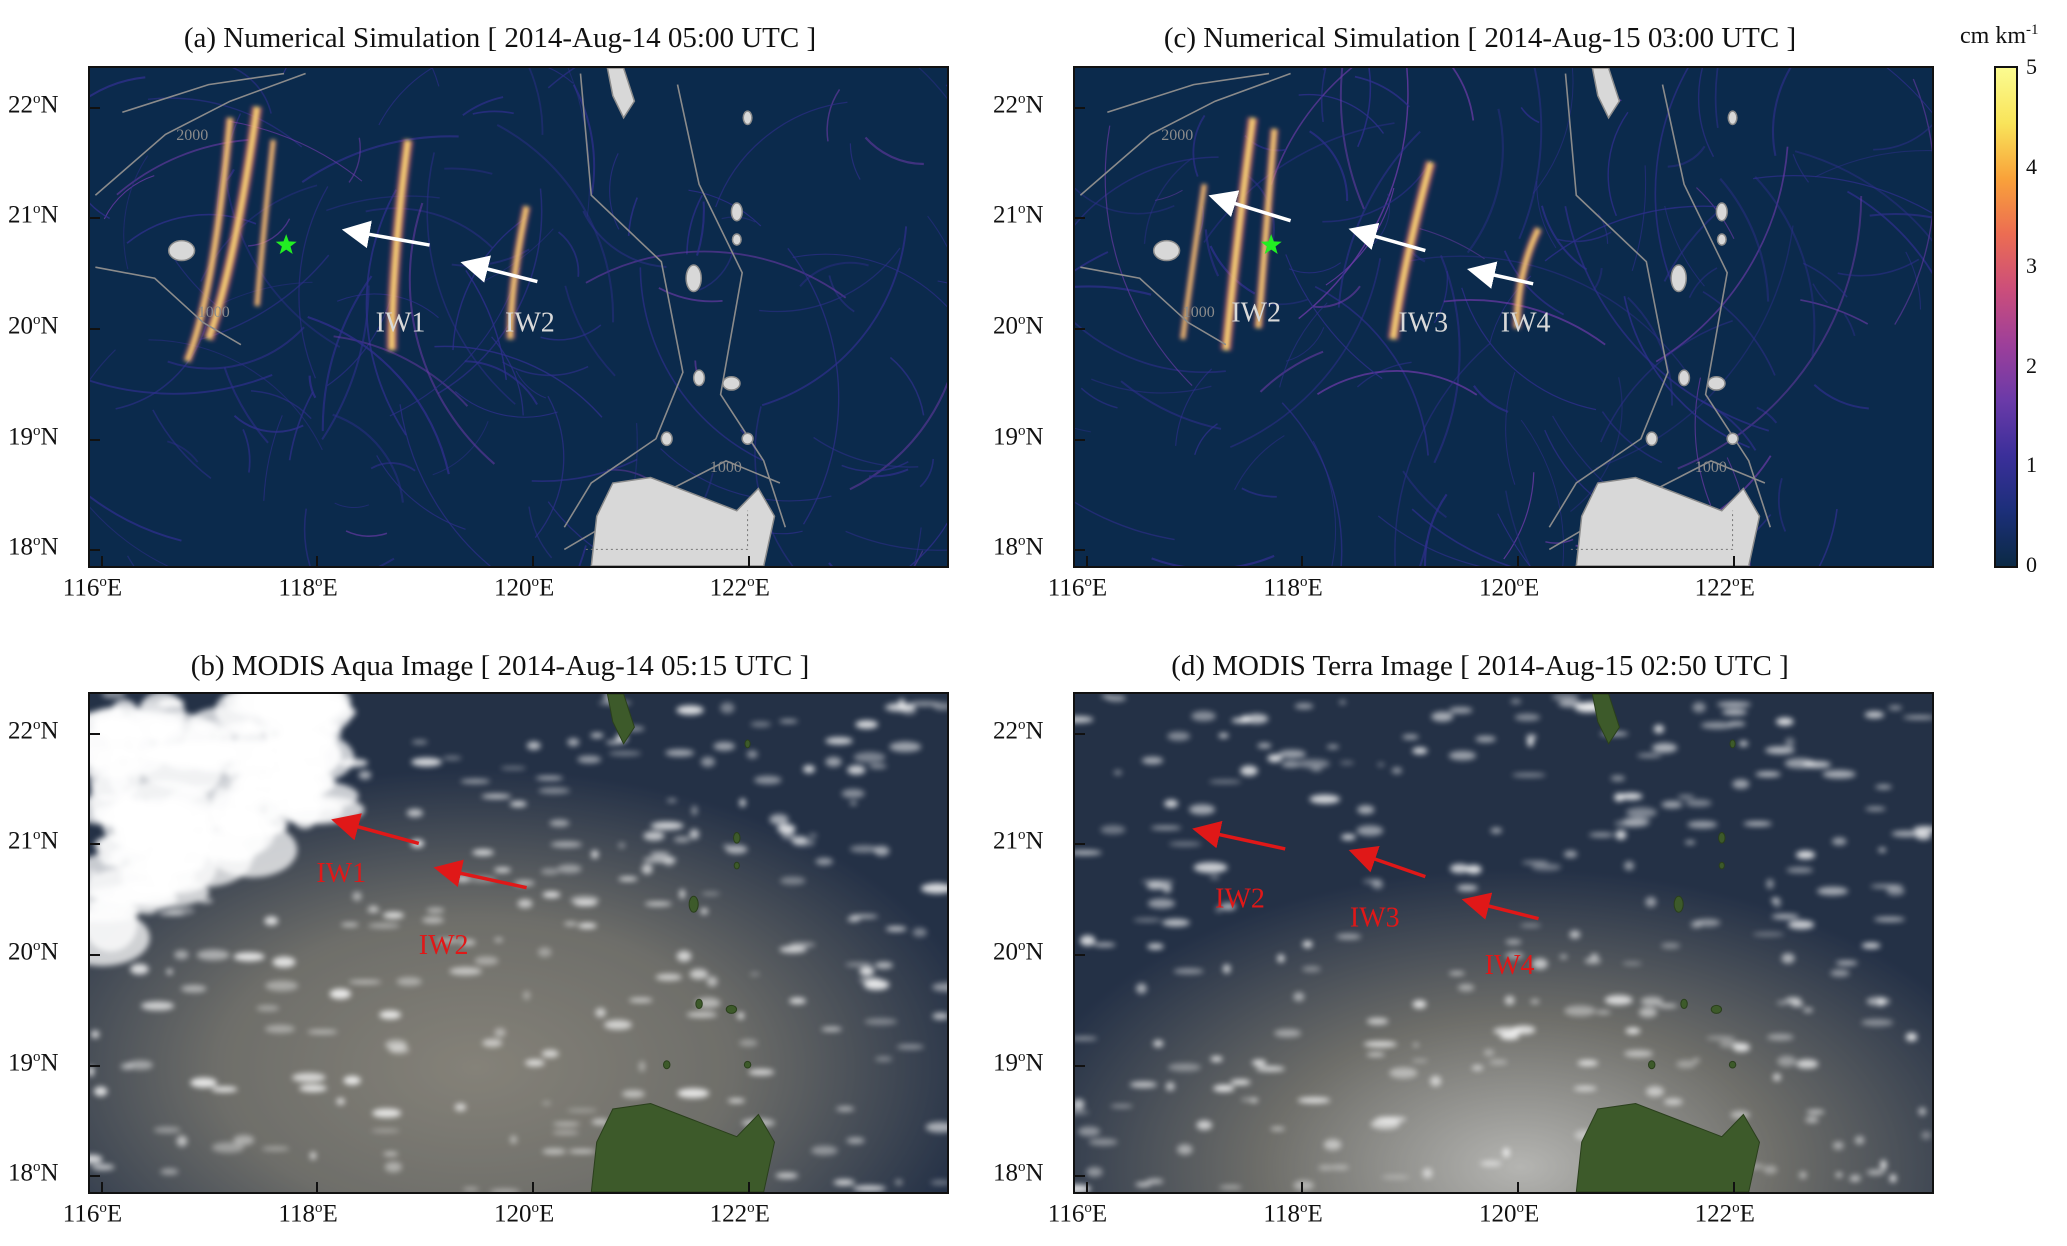 This screenshot has height=1246, width=2067. Describe the element at coordinates (1509, 1214) in the screenshot. I see `lon-tick-label: 120oE` at that location.